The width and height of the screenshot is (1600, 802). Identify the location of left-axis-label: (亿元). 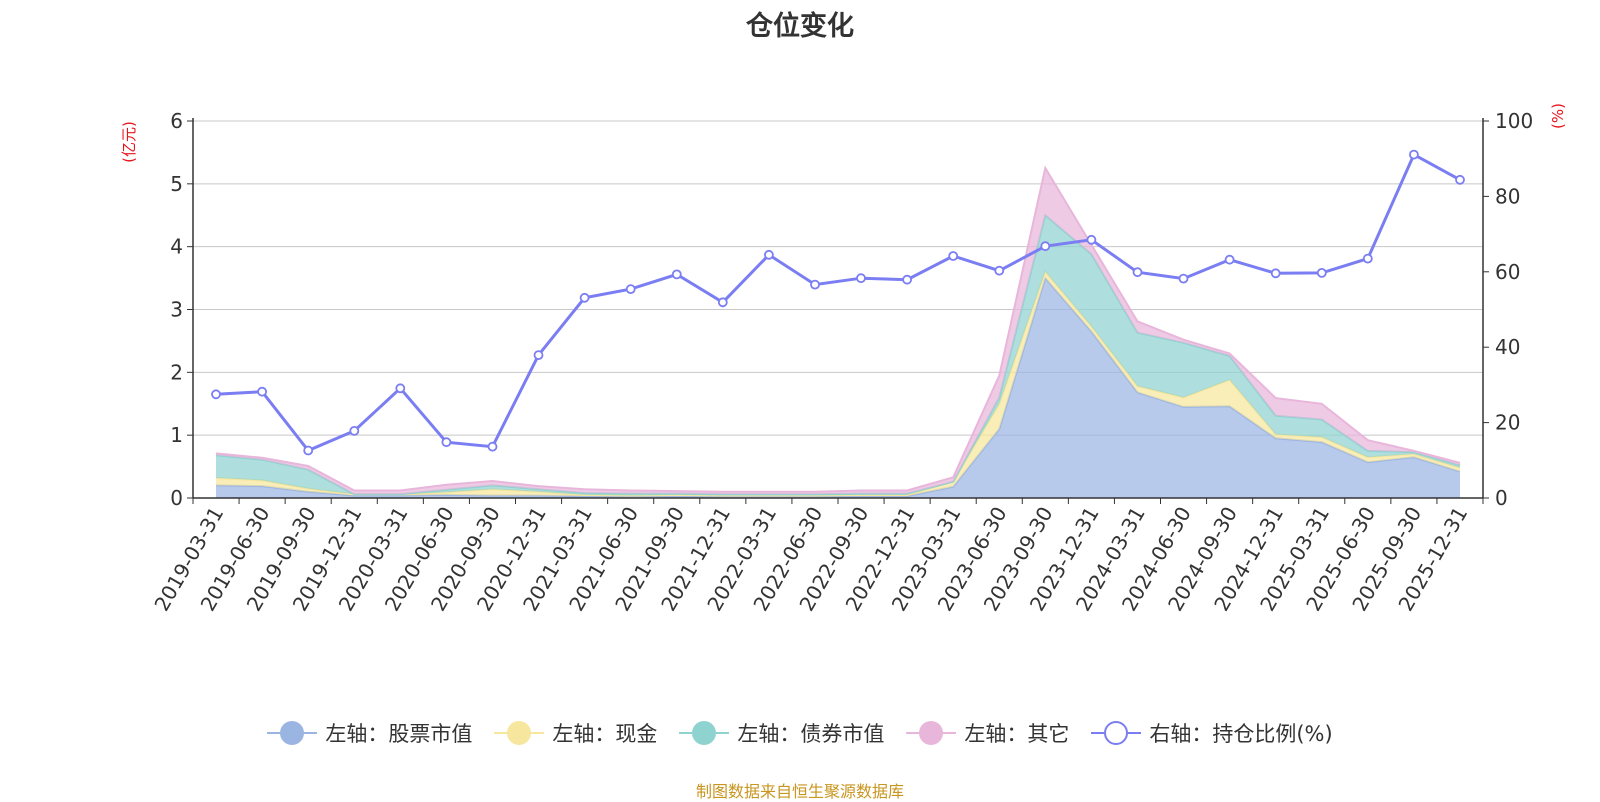
(129, 142).